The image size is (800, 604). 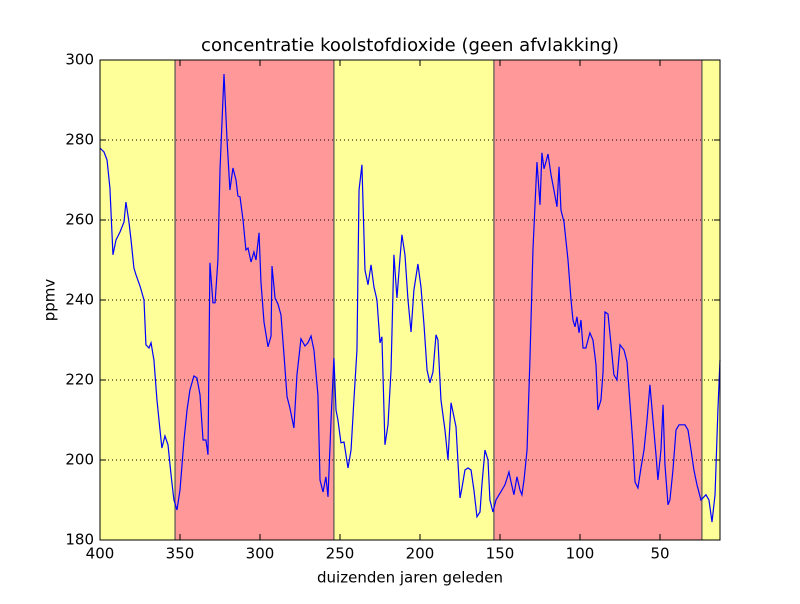 I want to click on x-tick-label: 400, so click(x=100, y=554).